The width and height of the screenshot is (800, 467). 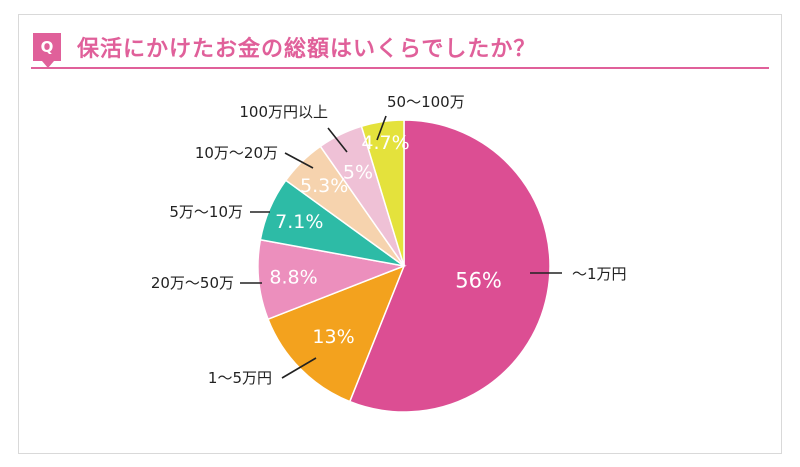 What do you see at coordinates (324, 186) in the screenshot?
I see `slice-percent-label: 5.3%` at bounding box center [324, 186].